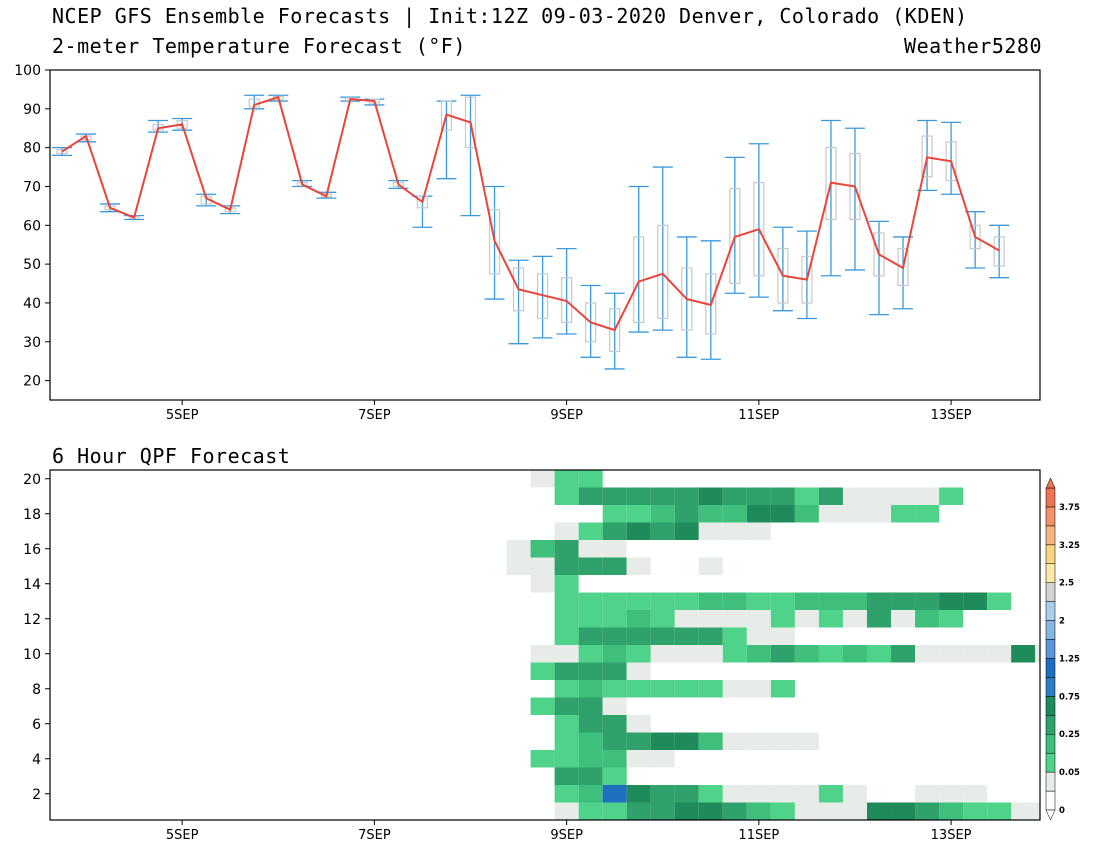 The height and width of the screenshot is (850, 1100). What do you see at coordinates (259, 46) in the screenshot?
I see `chart-subtitle: 2-meter Temperature Forecast (°F)` at bounding box center [259, 46].